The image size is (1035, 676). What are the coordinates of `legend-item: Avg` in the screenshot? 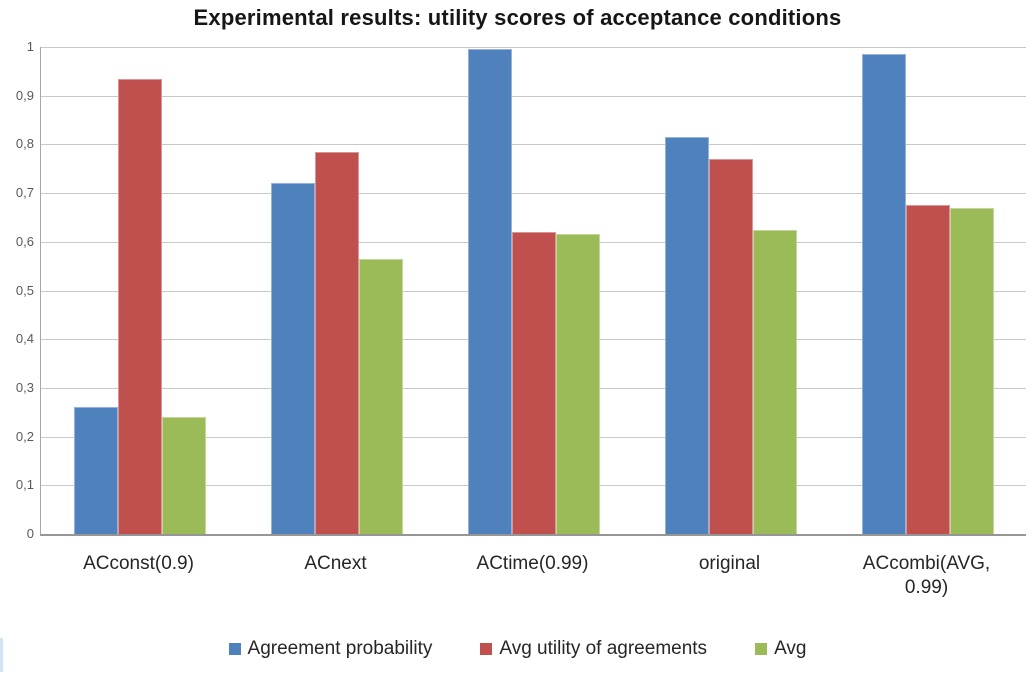 It's located at (780, 649).